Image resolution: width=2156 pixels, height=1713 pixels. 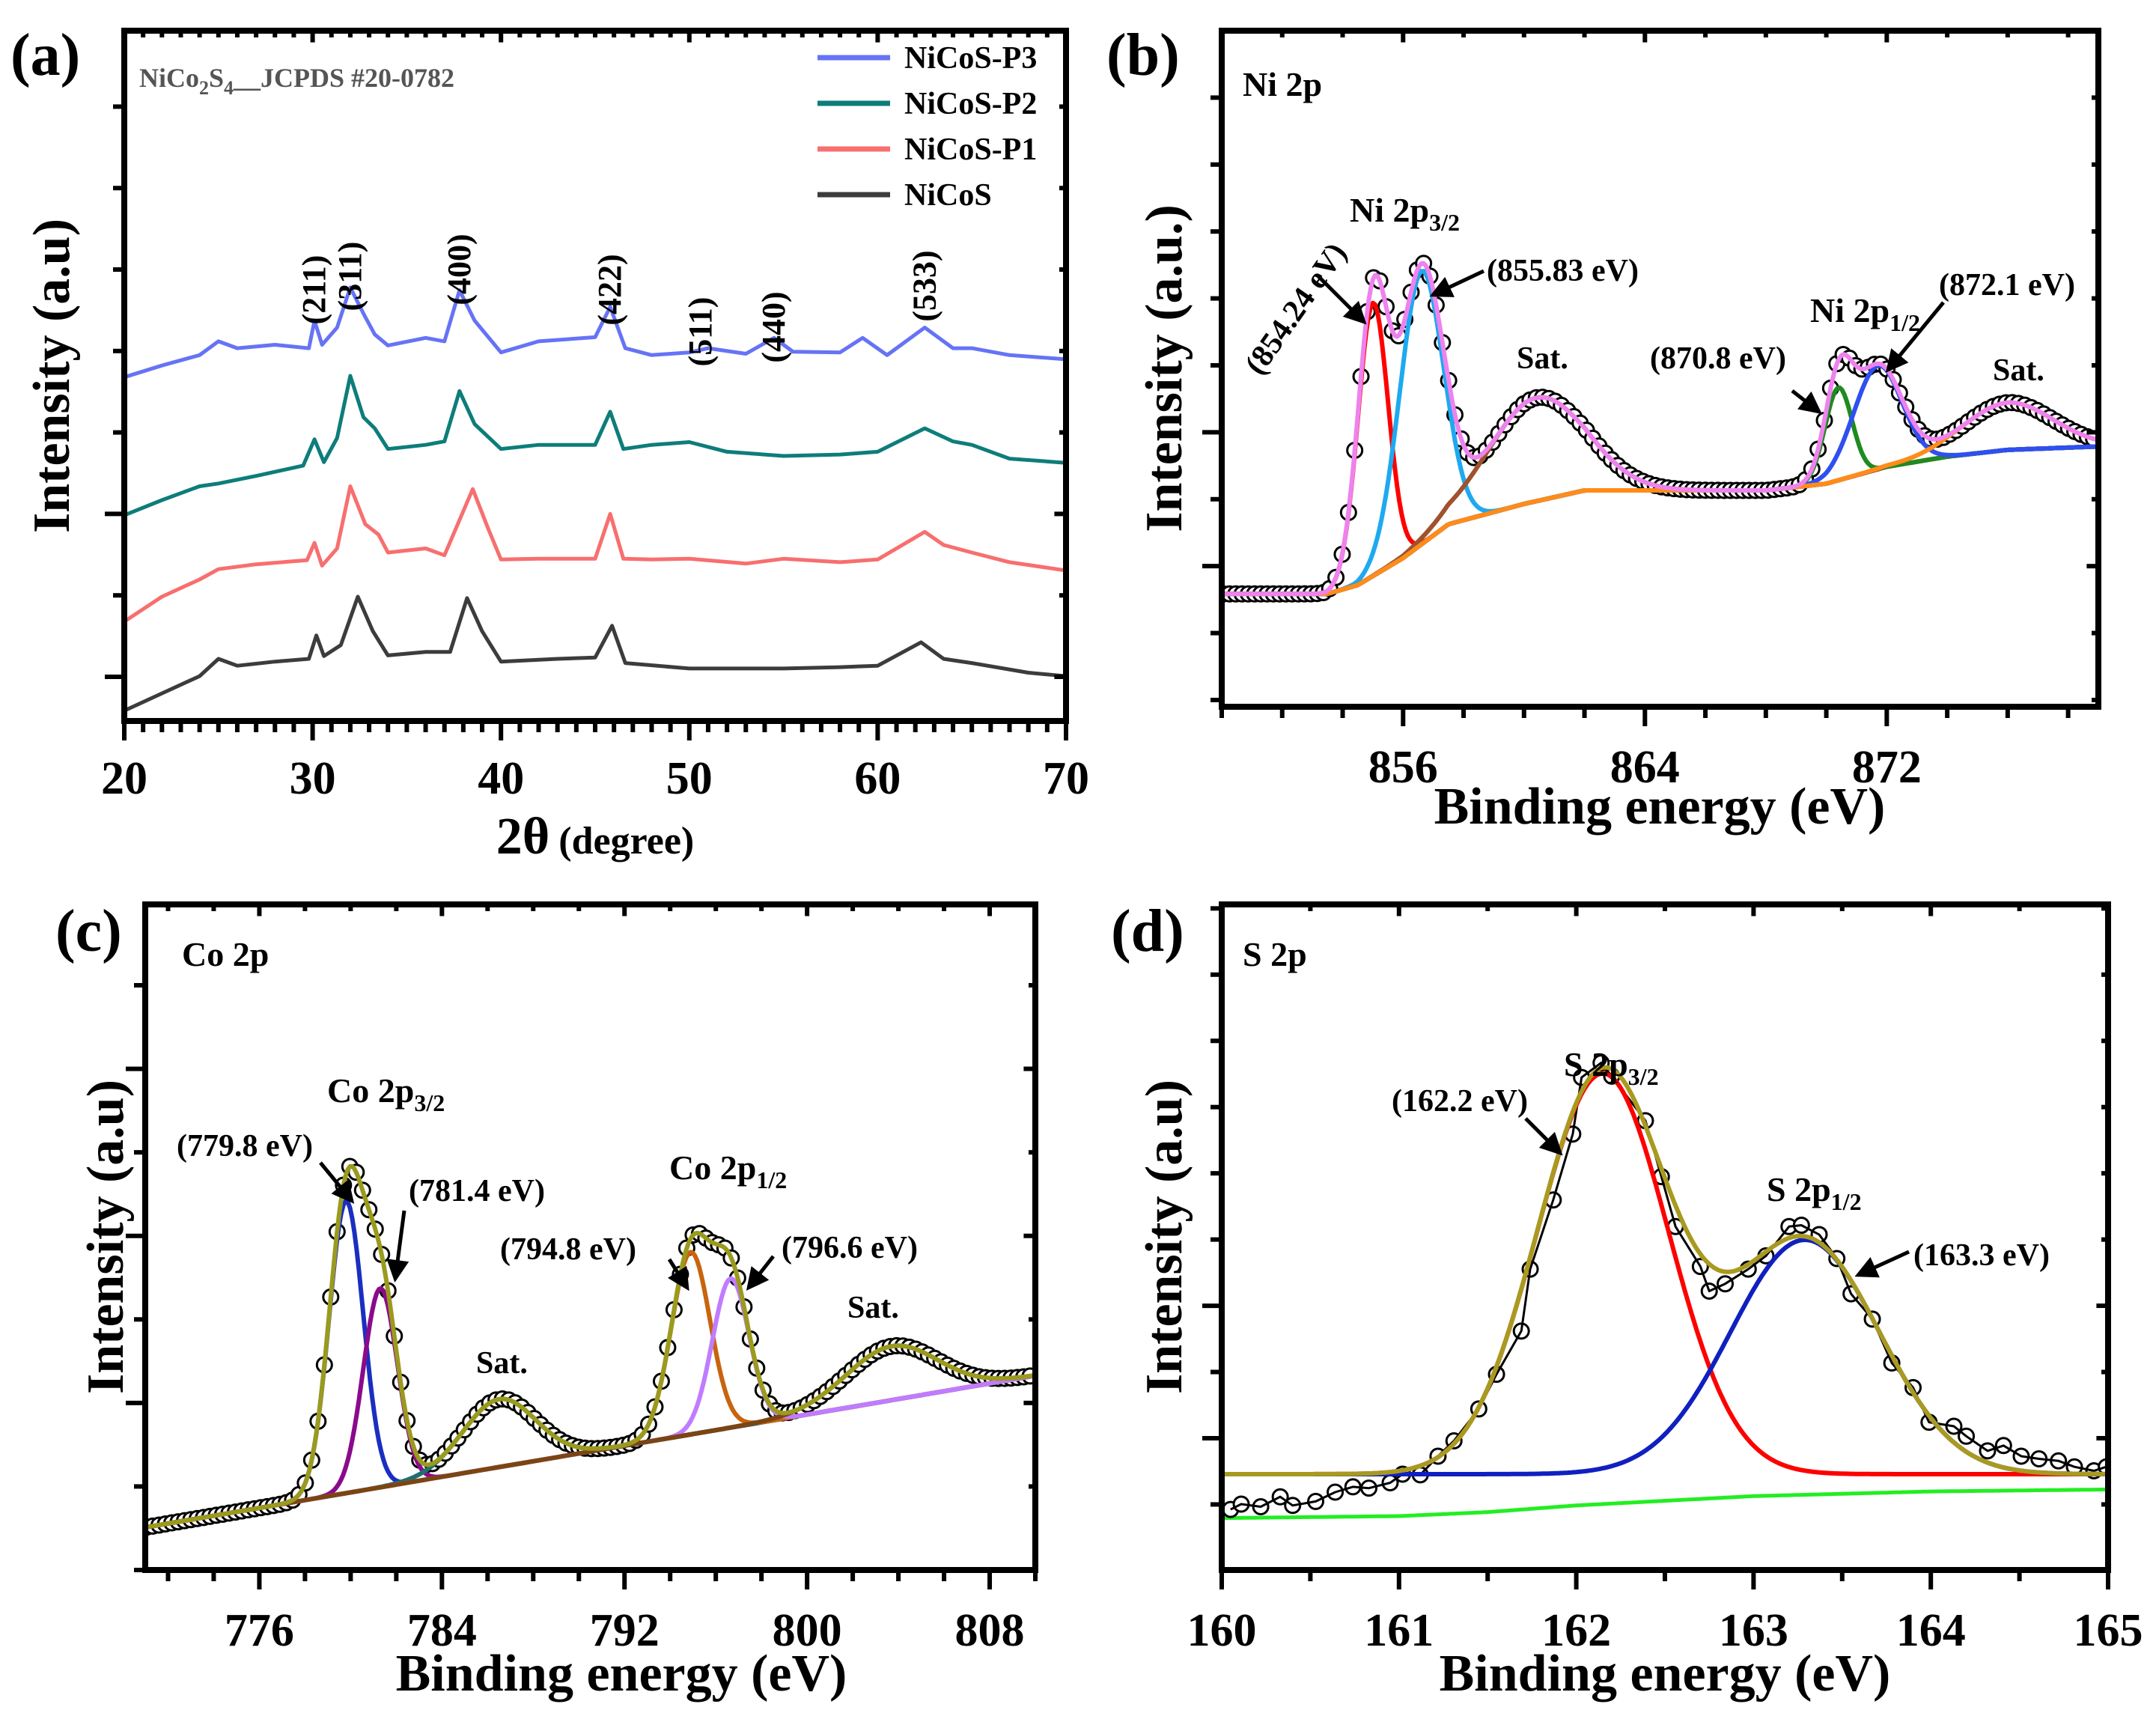 I want to click on peak-label-779: (779.8 eV), so click(x=245, y=1146).